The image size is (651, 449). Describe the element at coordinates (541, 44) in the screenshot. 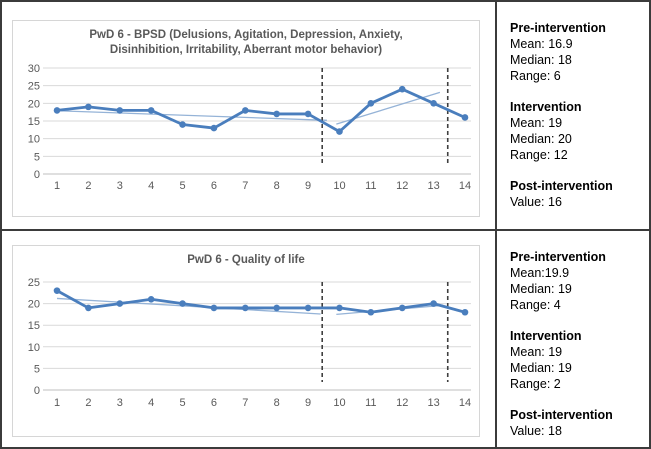

I see `stats-line: Mean: 16.9` at that location.